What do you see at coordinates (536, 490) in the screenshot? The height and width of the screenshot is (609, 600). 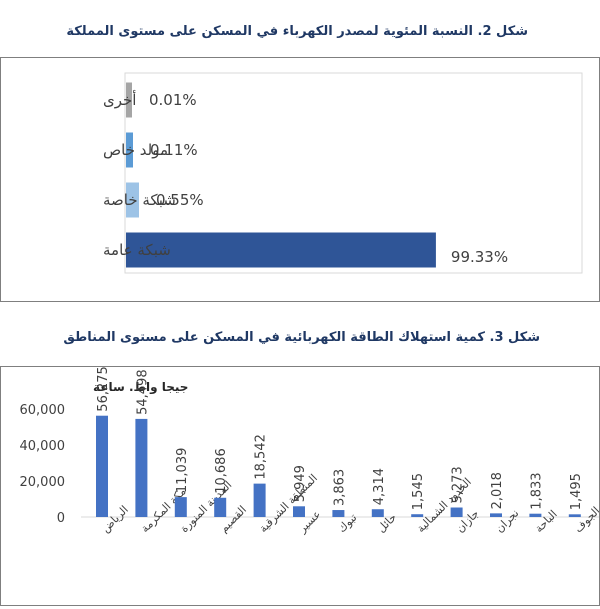 I see `chart2-value-label: 1,833` at bounding box center [536, 490].